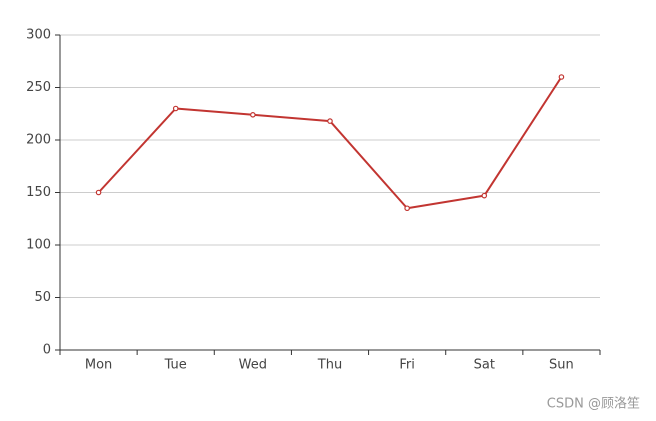 The width and height of the screenshot is (656, 421). Describe the element at coordinates (47, 350) in the screenshot. I see `y-tick-label: 0` at that location.